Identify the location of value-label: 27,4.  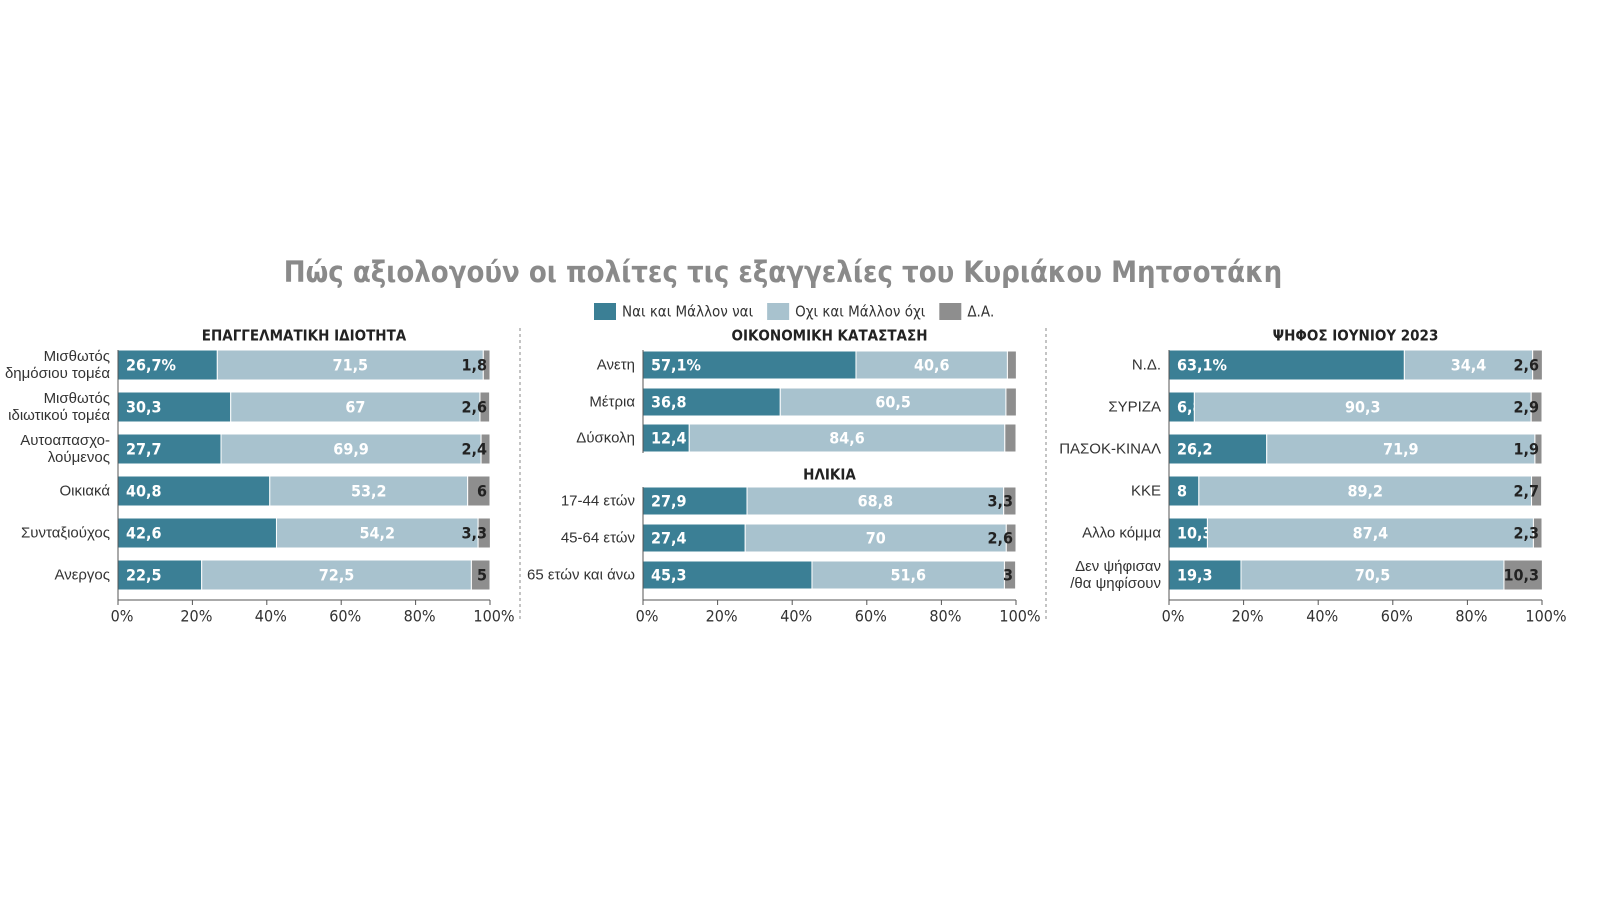
(669, 538).